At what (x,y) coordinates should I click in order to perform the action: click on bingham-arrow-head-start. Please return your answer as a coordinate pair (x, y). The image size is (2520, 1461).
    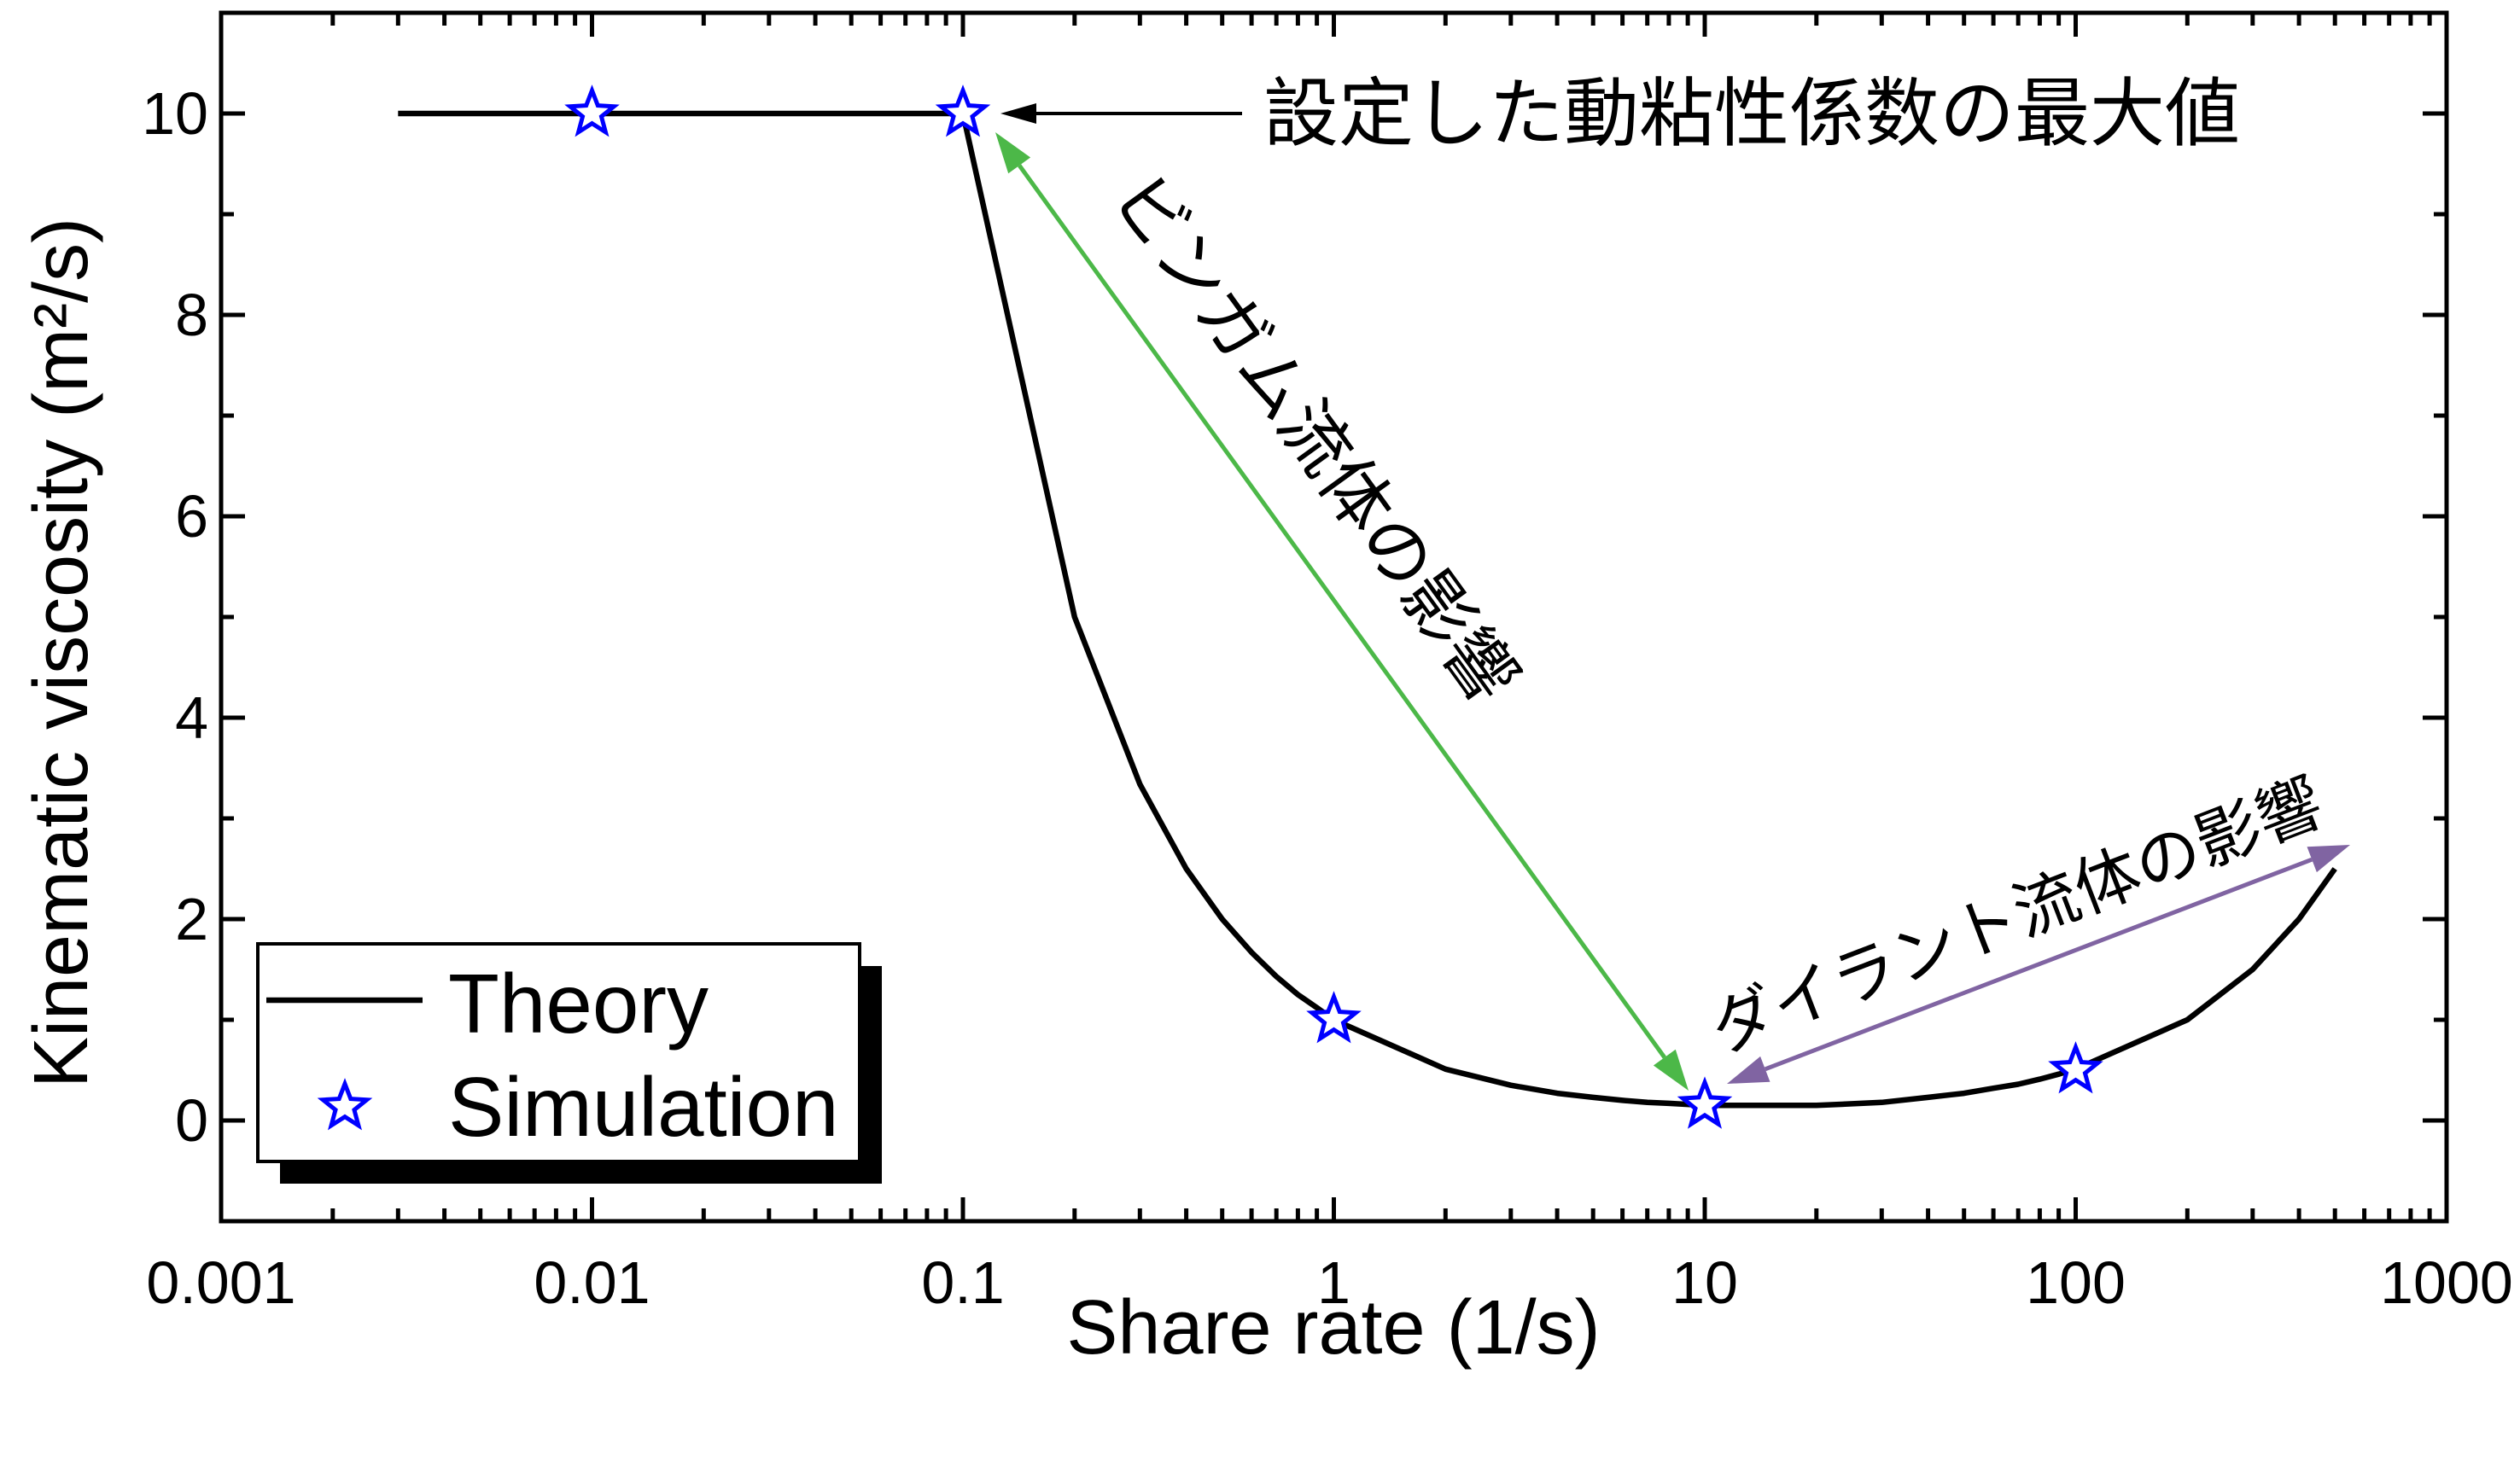
    Looking at the image, I should click on (1013, 153).